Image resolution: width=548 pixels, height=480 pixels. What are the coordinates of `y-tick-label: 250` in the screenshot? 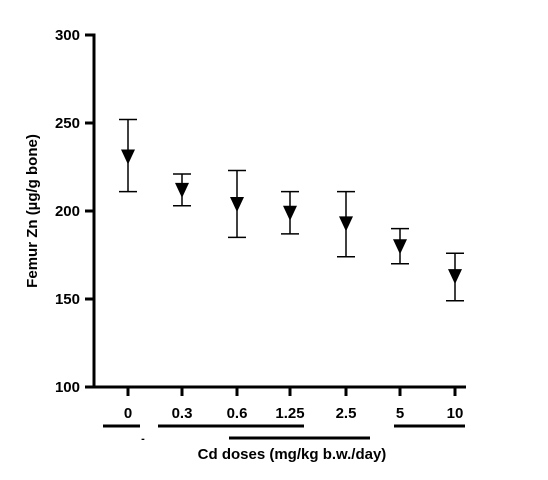 It's located at (67, 123).